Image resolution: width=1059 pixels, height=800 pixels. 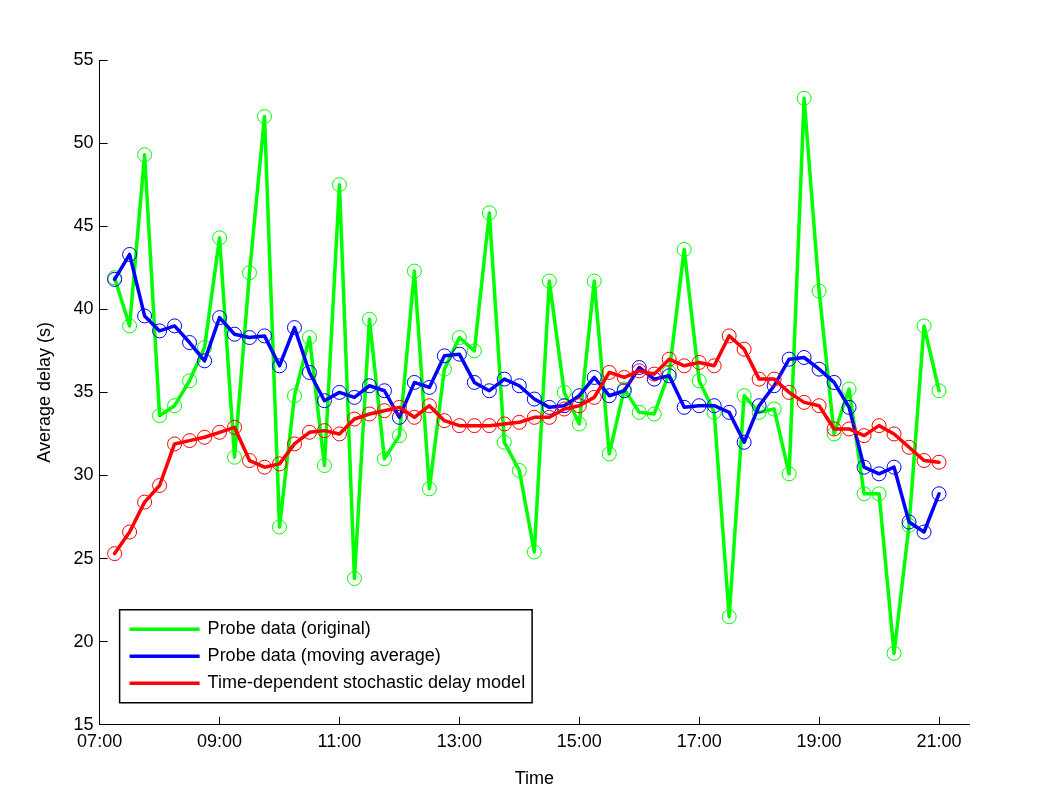 I want to click on y-tick-label: 50, so click(x=83, y=142).